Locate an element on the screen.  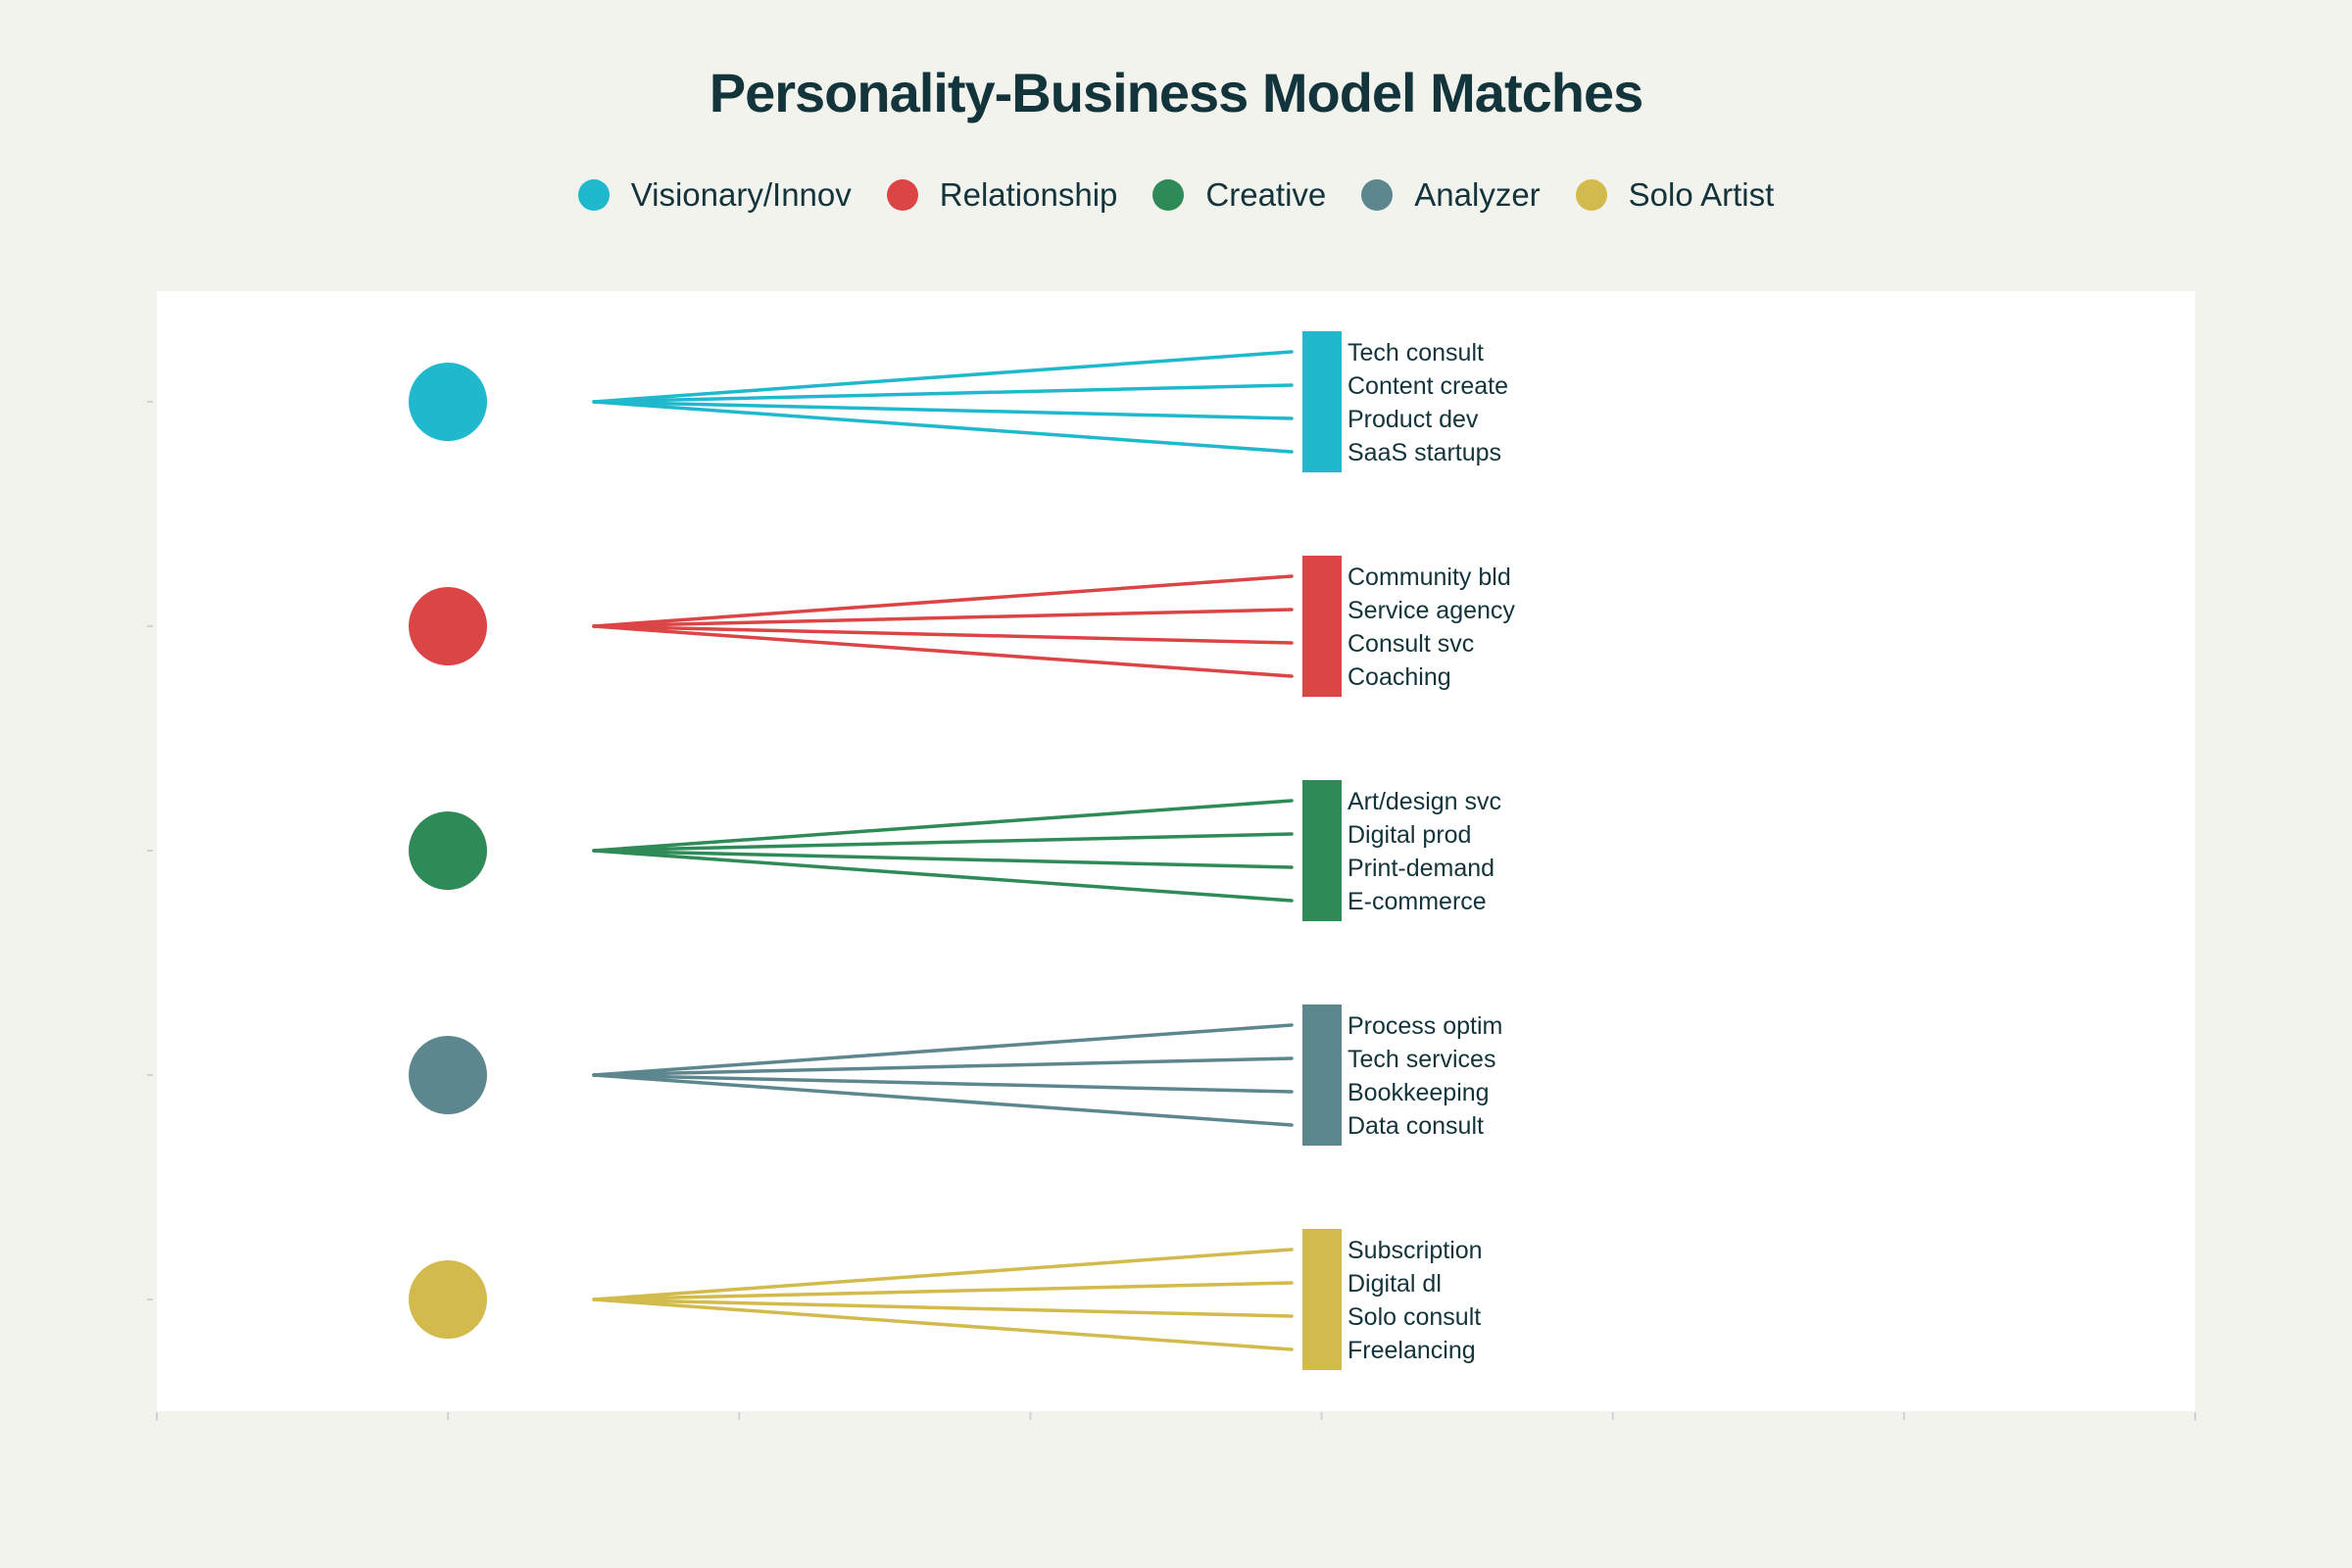
legend-label: Relationship is located at coordinates (1028, 194).